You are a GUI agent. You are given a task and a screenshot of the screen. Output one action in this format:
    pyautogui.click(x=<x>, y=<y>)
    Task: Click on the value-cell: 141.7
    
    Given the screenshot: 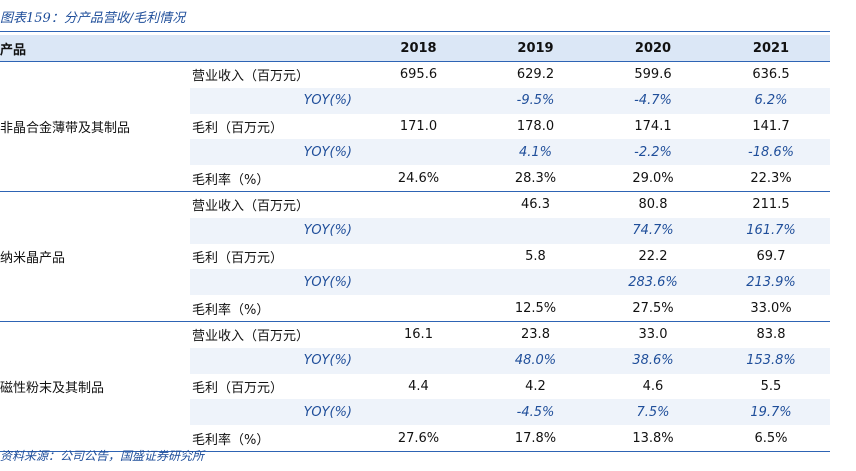 What is the action you would take?
    pyautogui.click(x=771, y=126)
    